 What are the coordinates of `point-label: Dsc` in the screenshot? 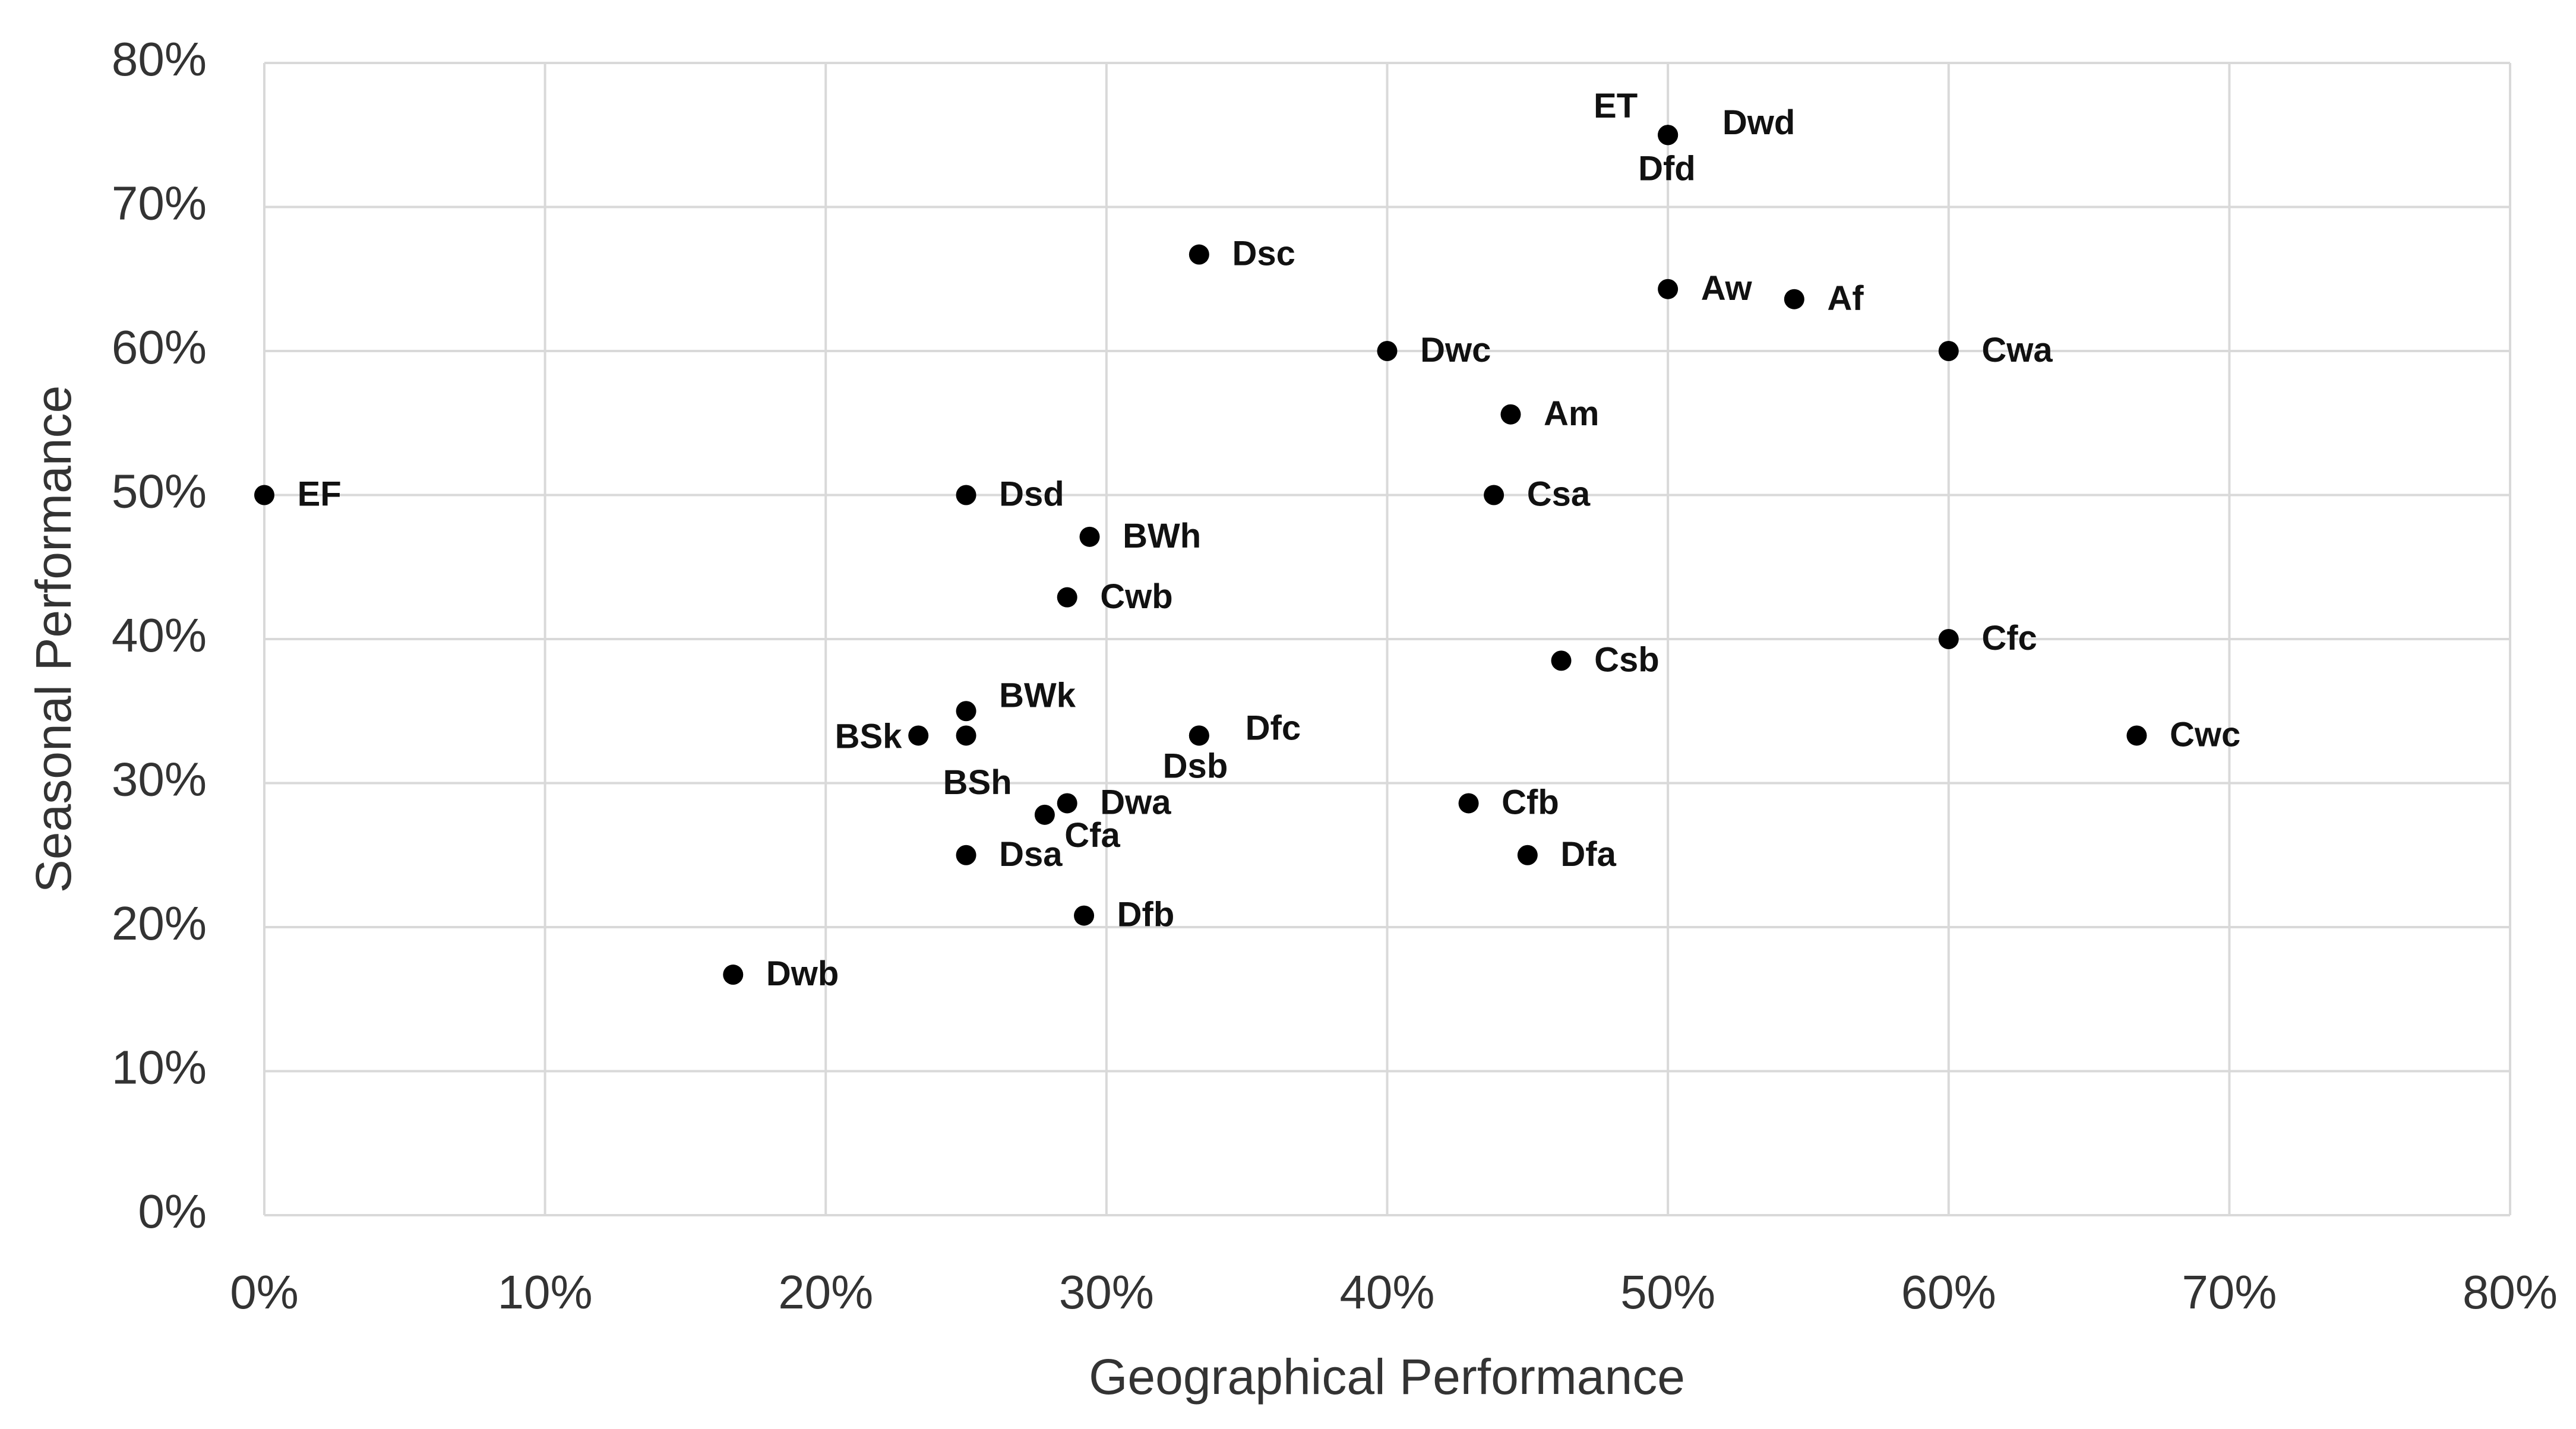 It's located at (1263, 254).